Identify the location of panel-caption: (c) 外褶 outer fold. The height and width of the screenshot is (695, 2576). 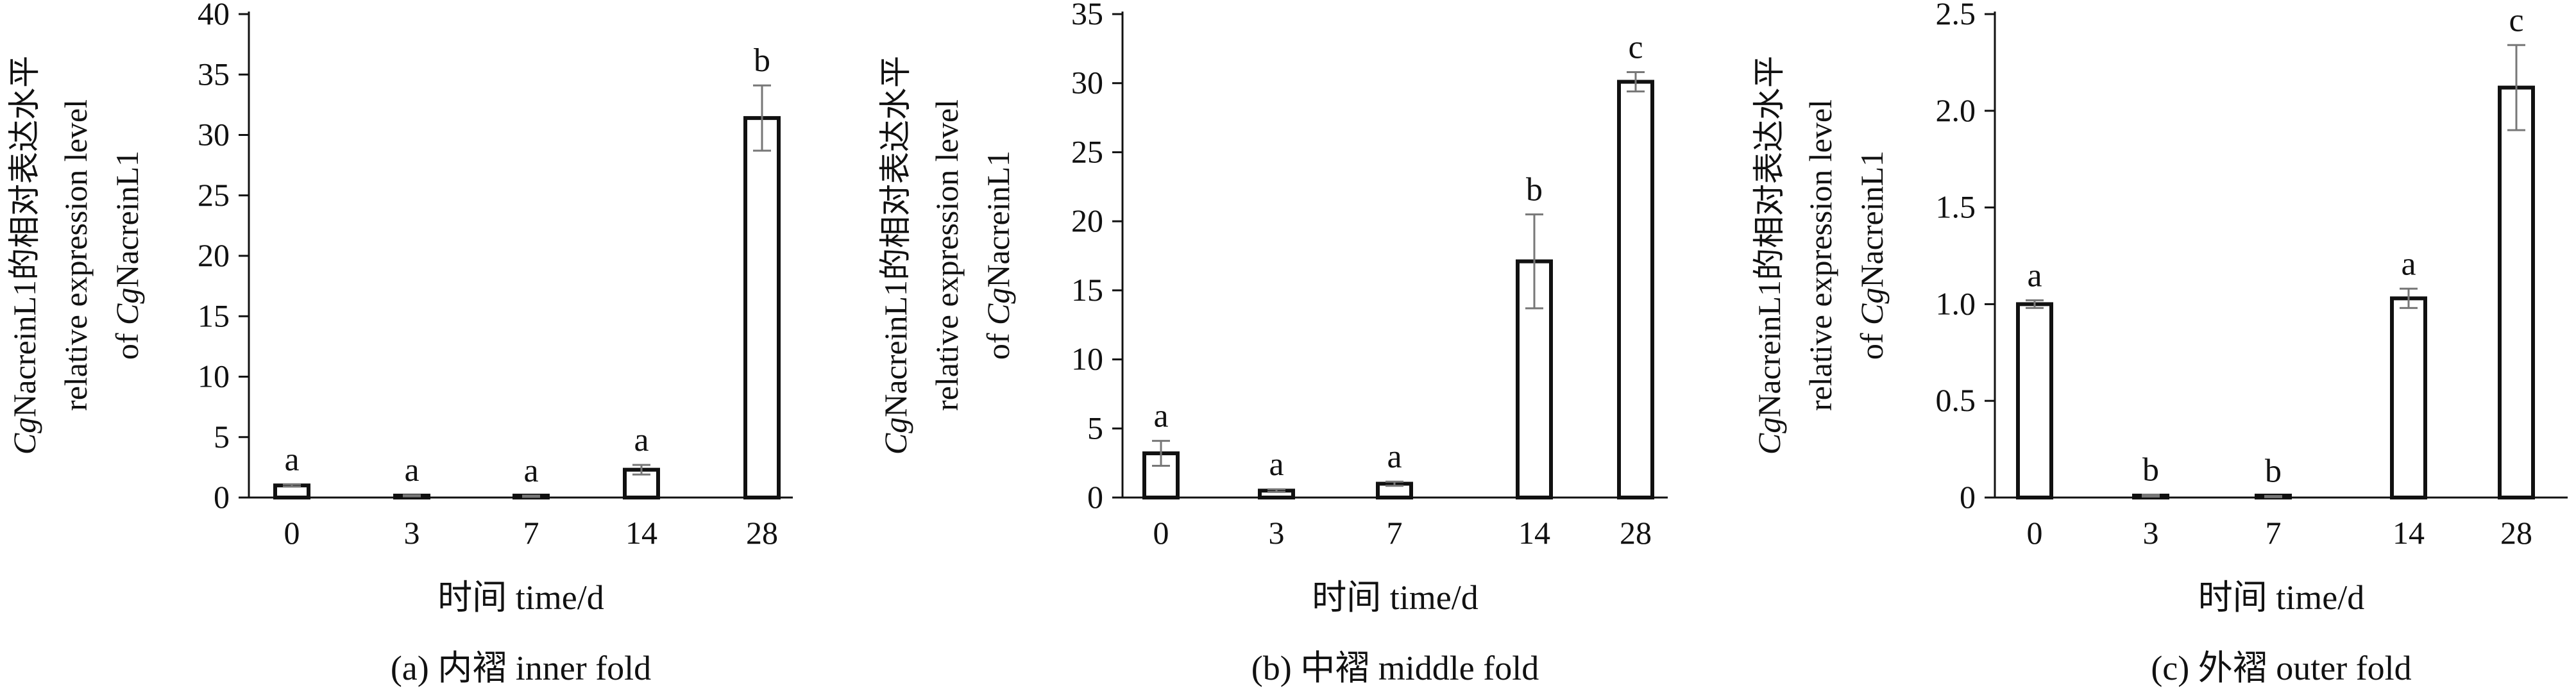
(2281, 668).